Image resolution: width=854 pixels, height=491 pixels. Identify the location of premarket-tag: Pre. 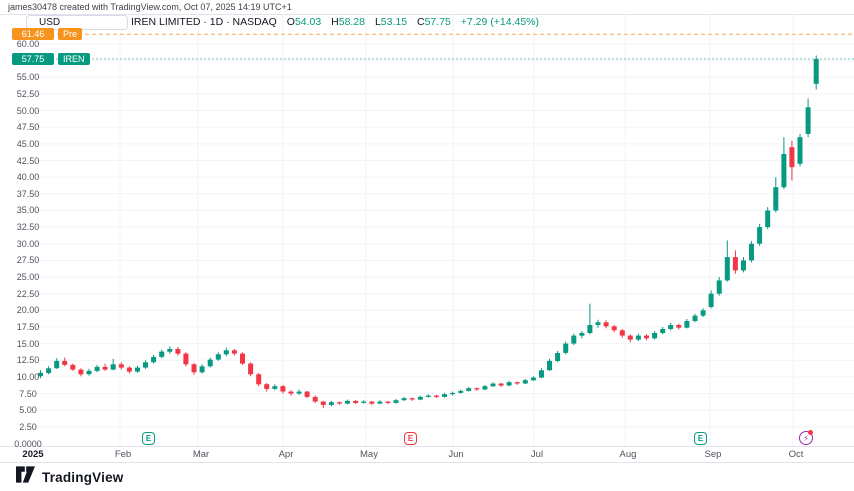
(70, 34).